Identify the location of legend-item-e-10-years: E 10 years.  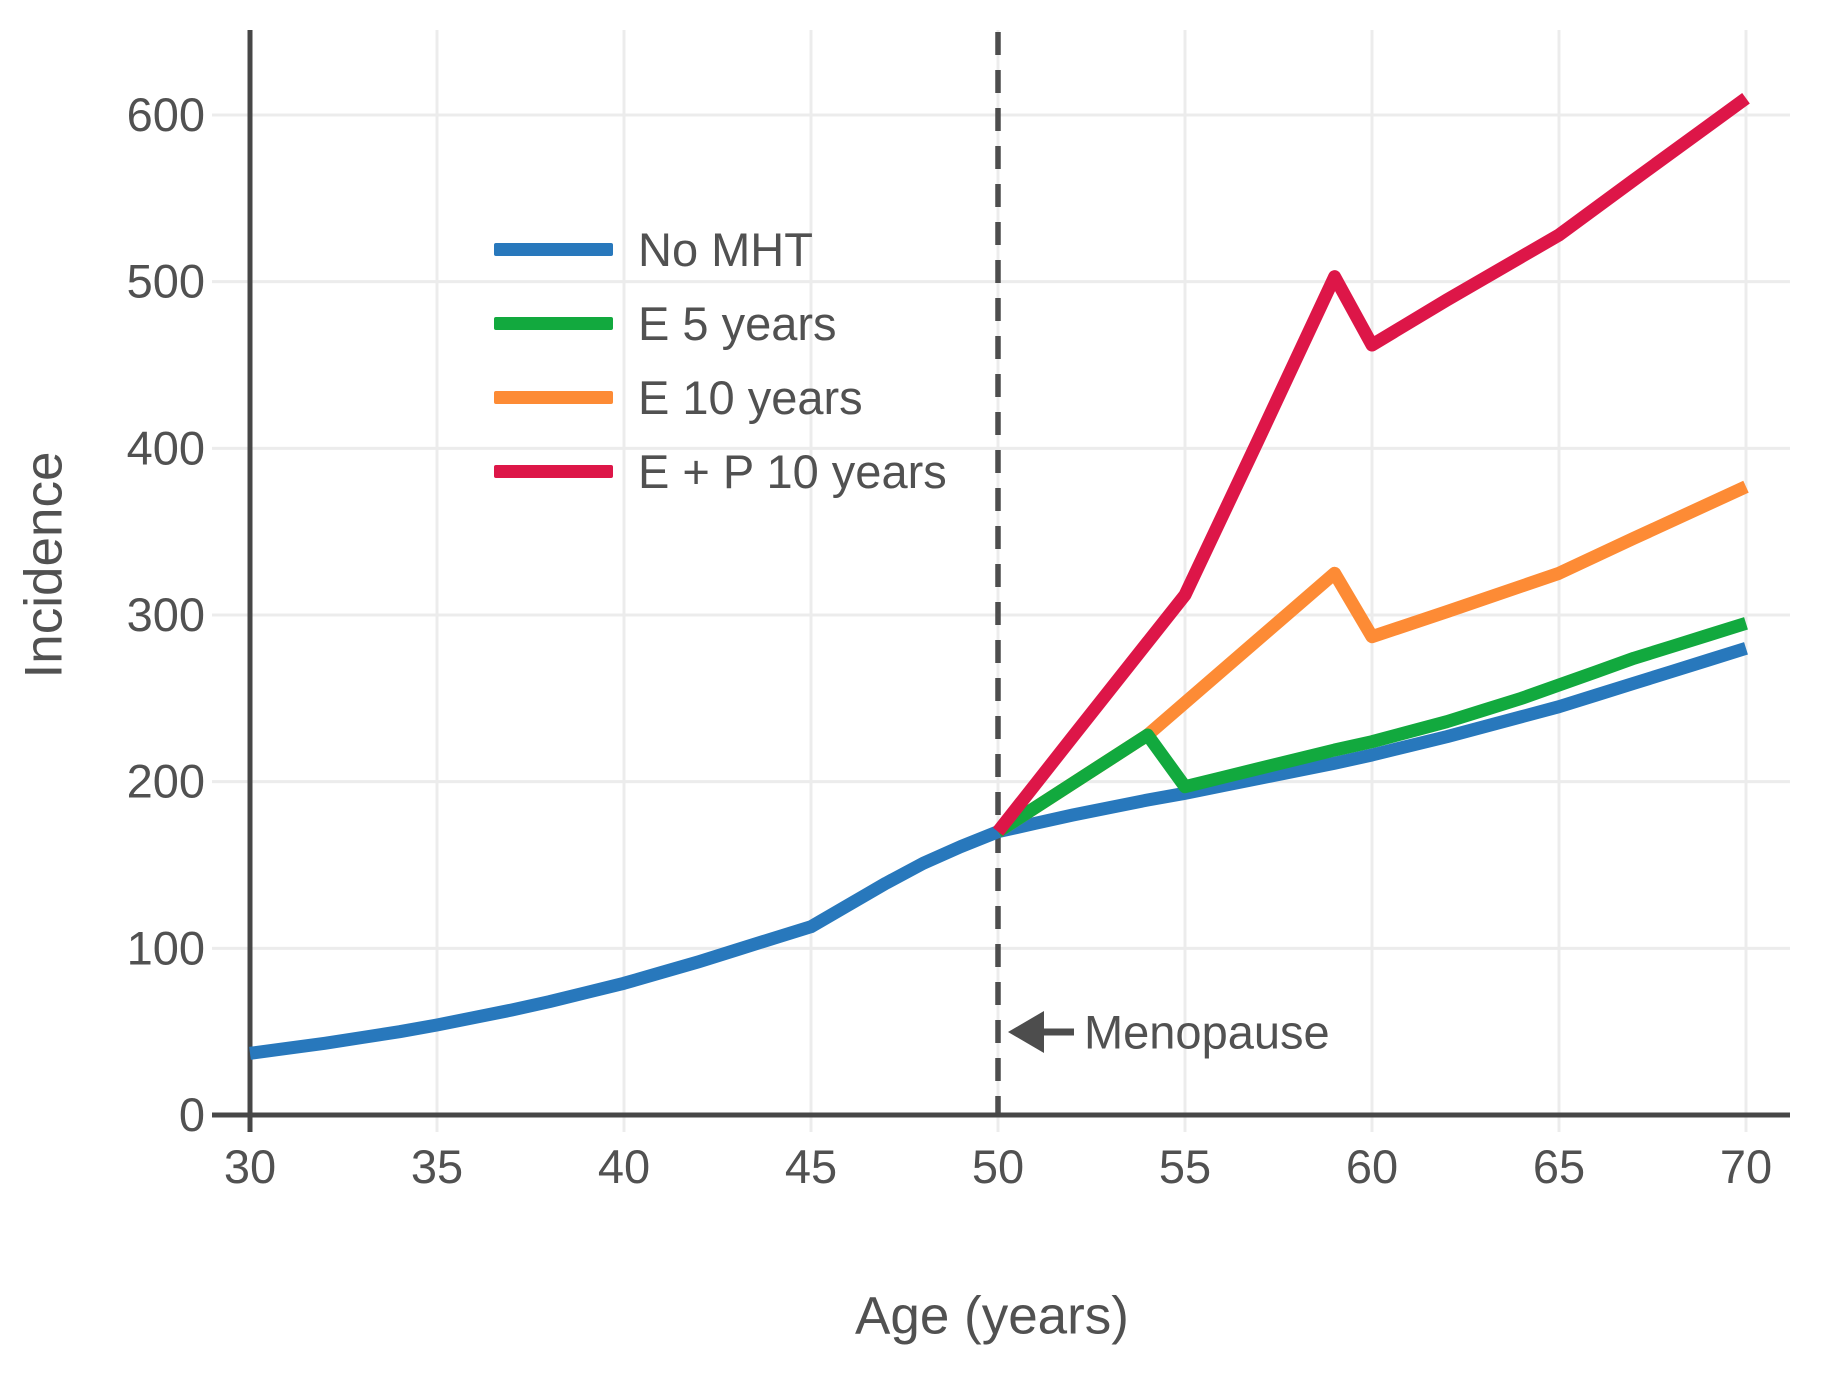
(720, 397).